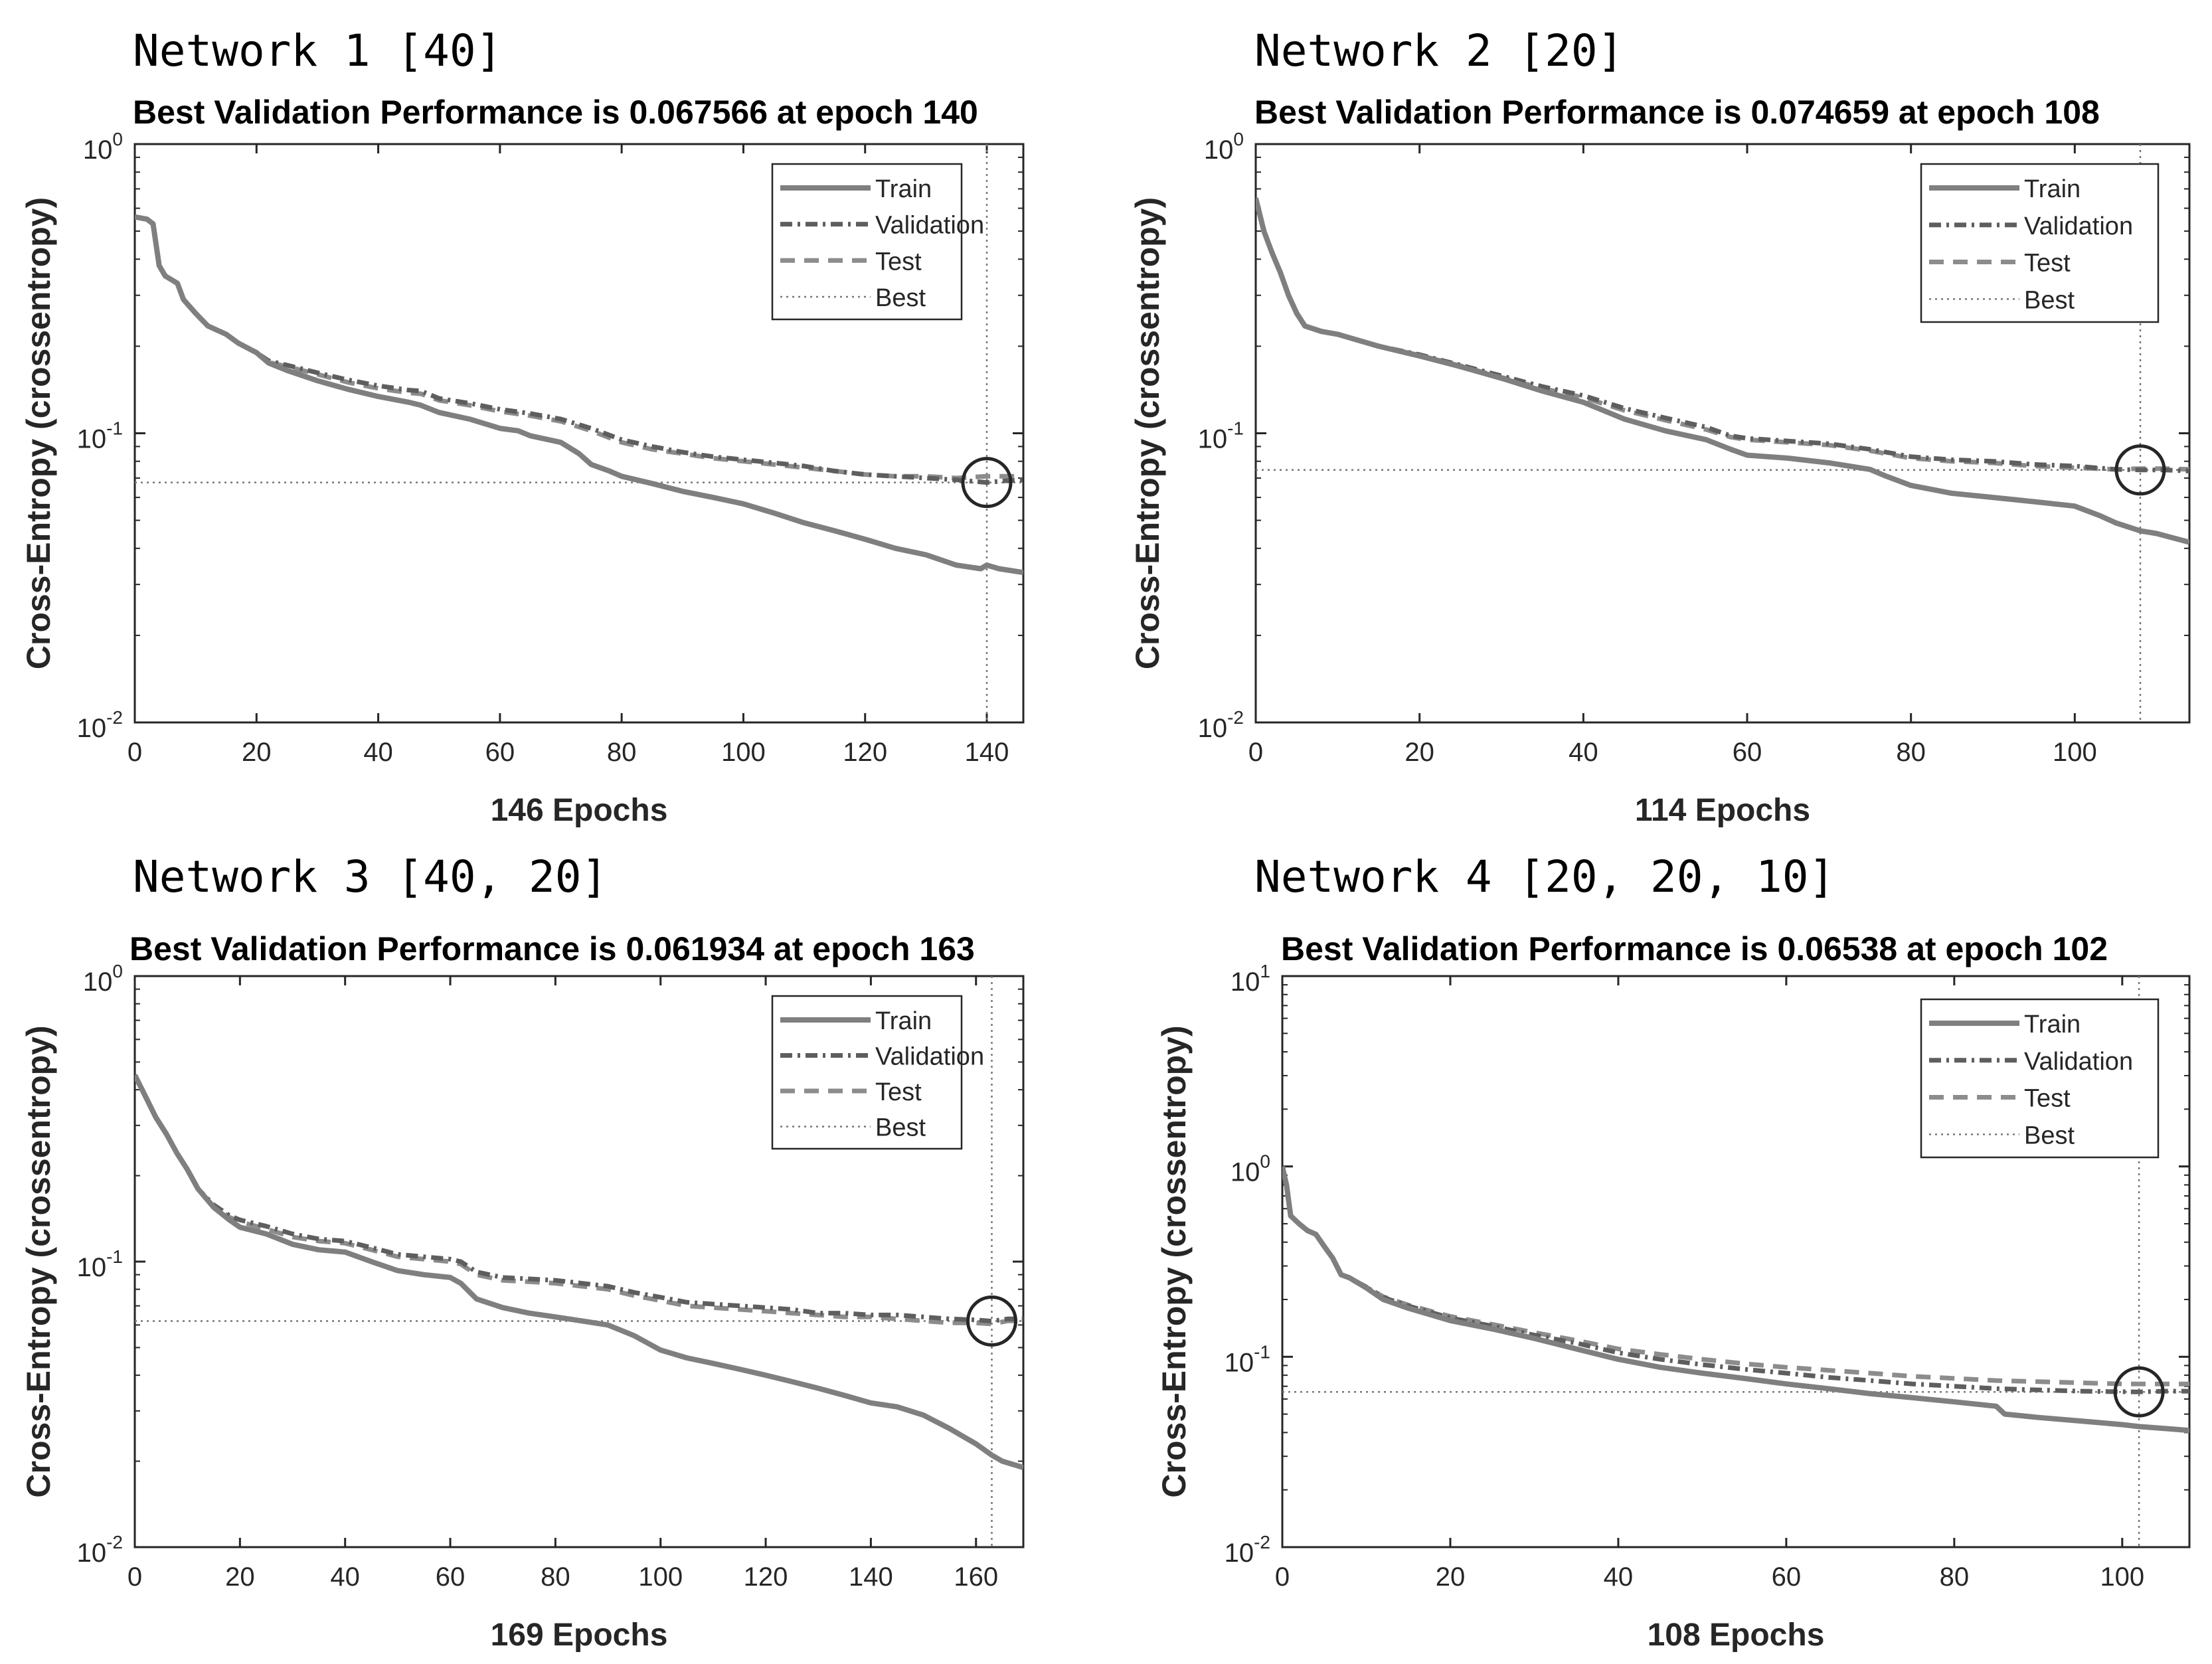 This screenshot has width=2212, height=1664. Describe the element at coordinates (579, 1635) in the screenshot. I see `x-axis-label: 169 Epochs` at that location.